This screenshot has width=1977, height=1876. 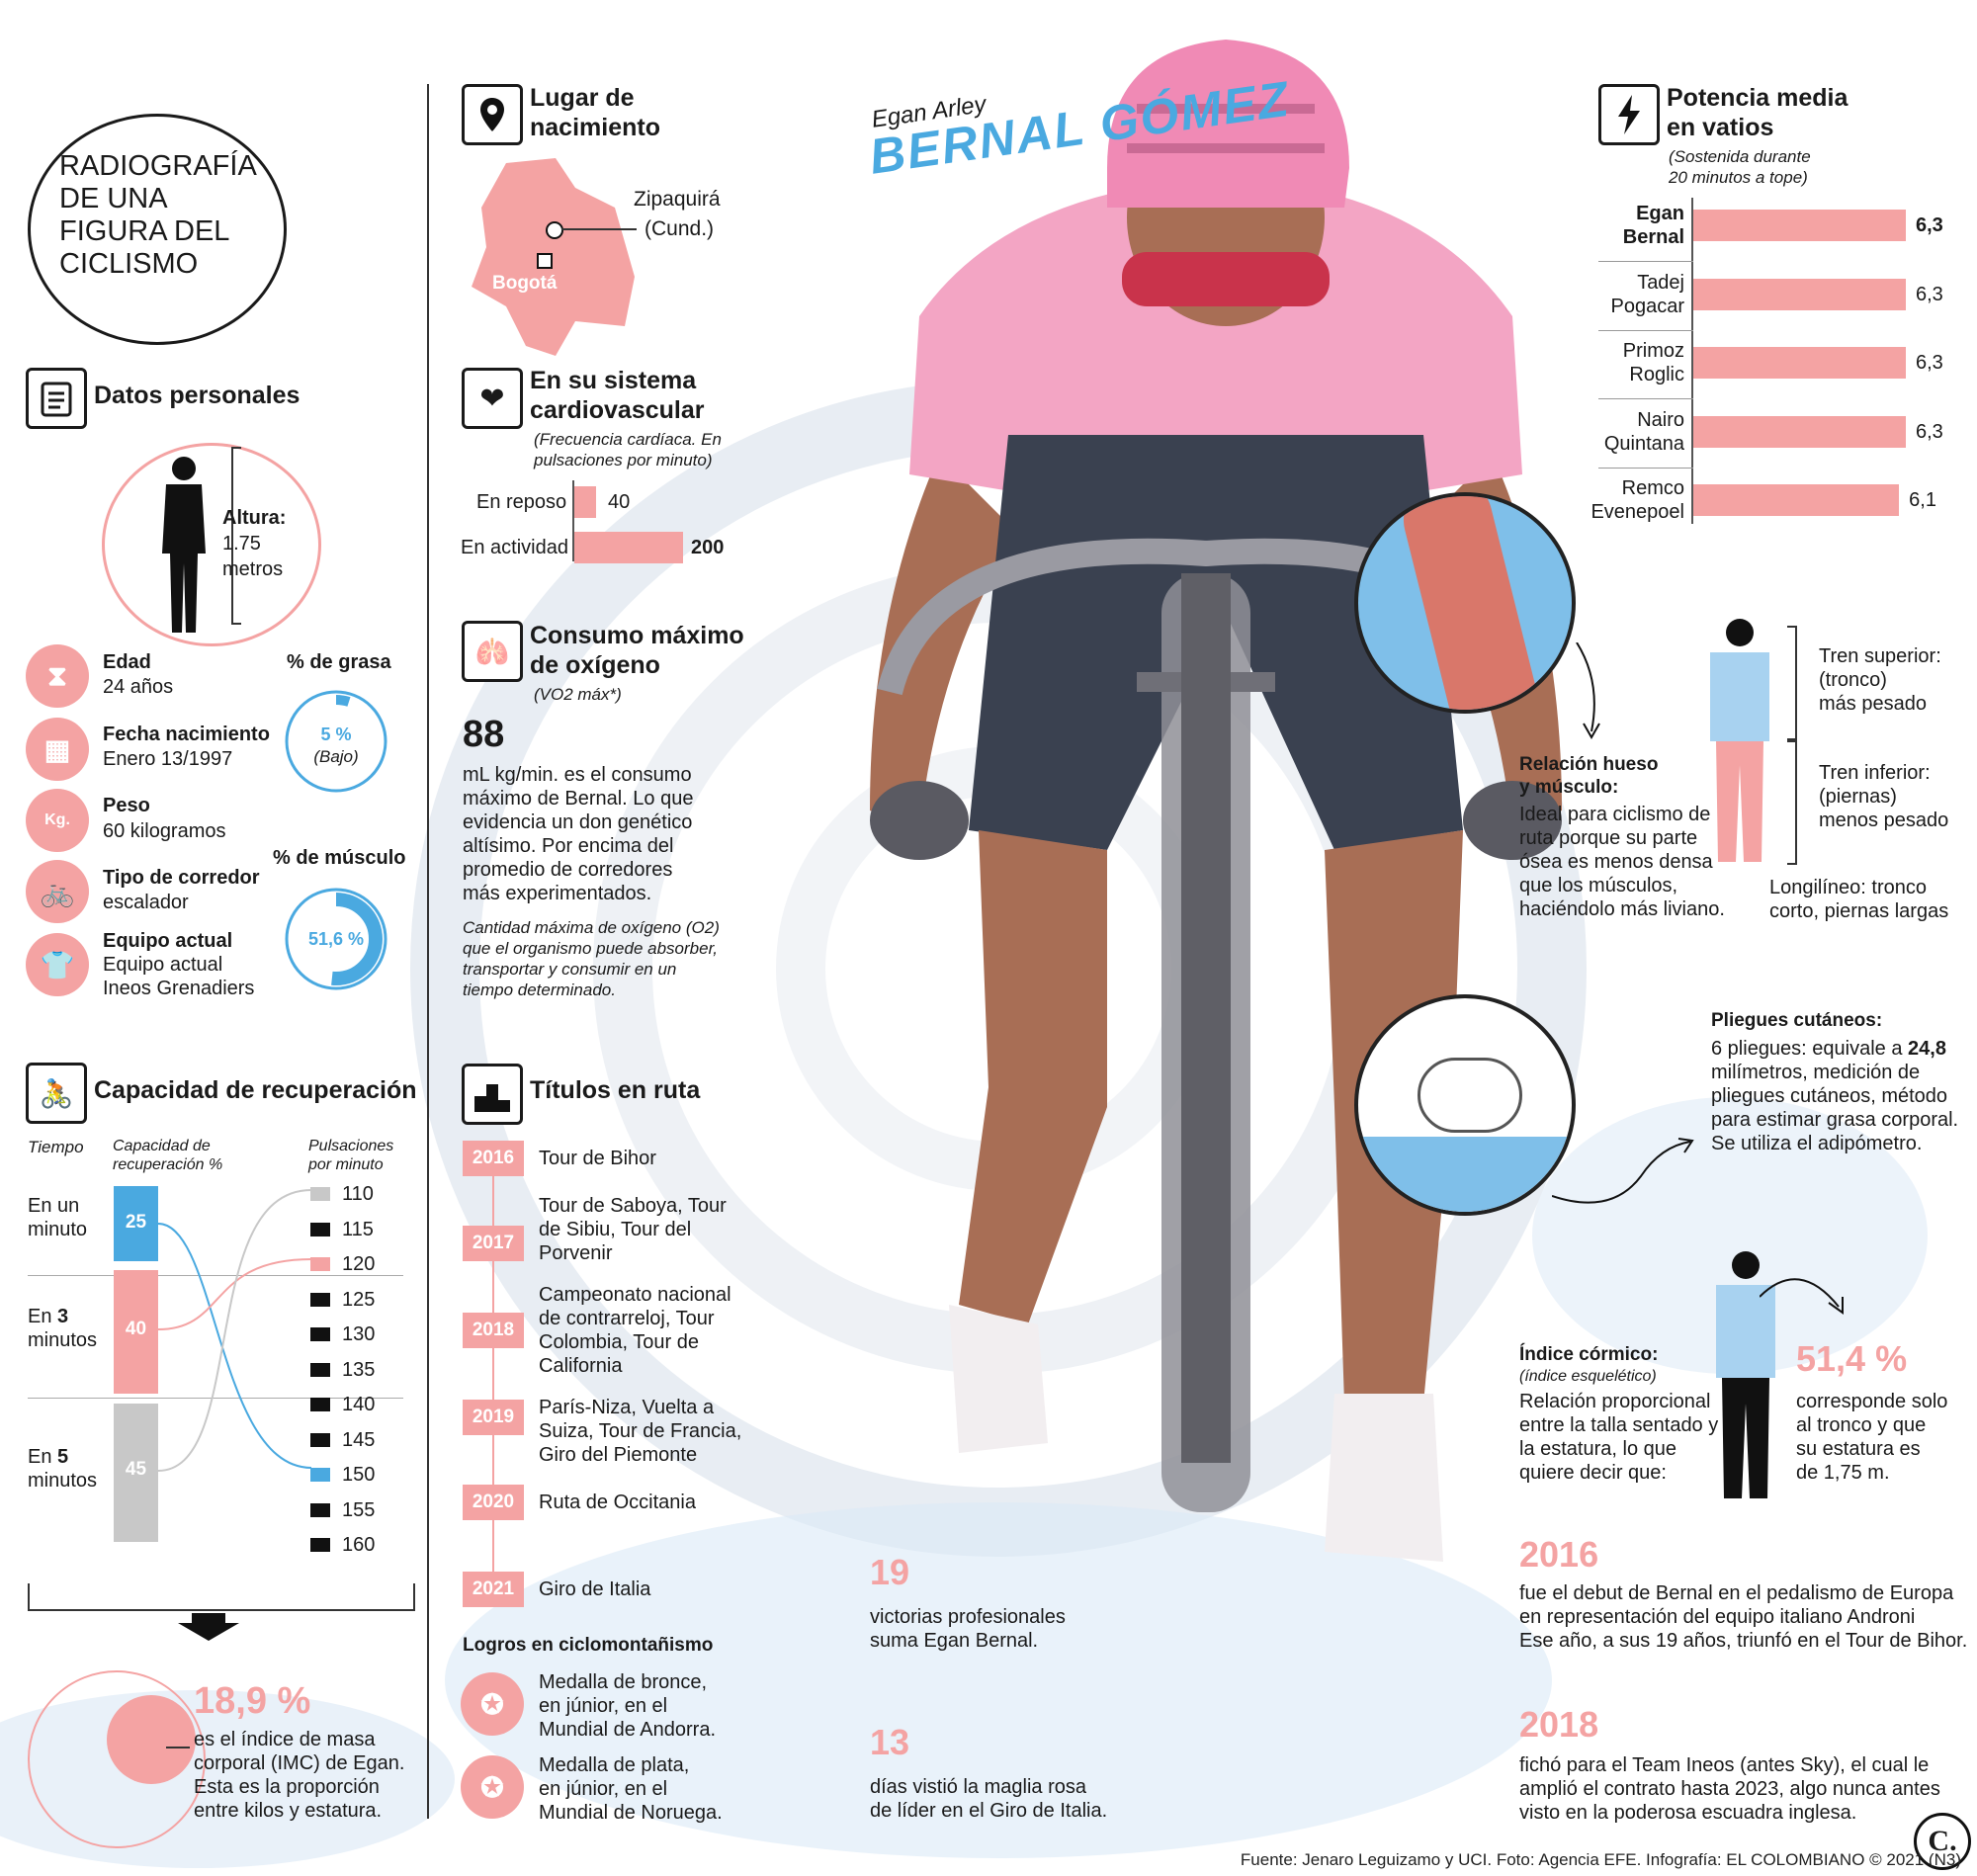 I want to click on fat-value: 5 %, so click(x=336, y=735).